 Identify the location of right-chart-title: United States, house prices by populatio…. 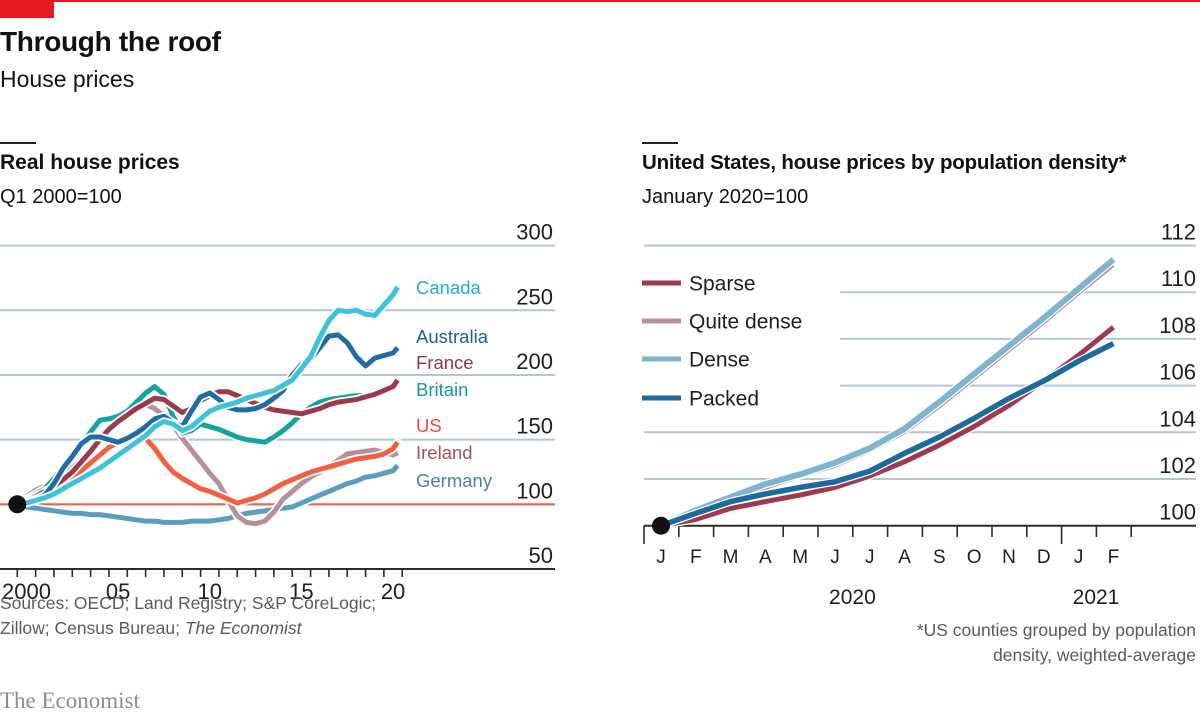
(884, 162).